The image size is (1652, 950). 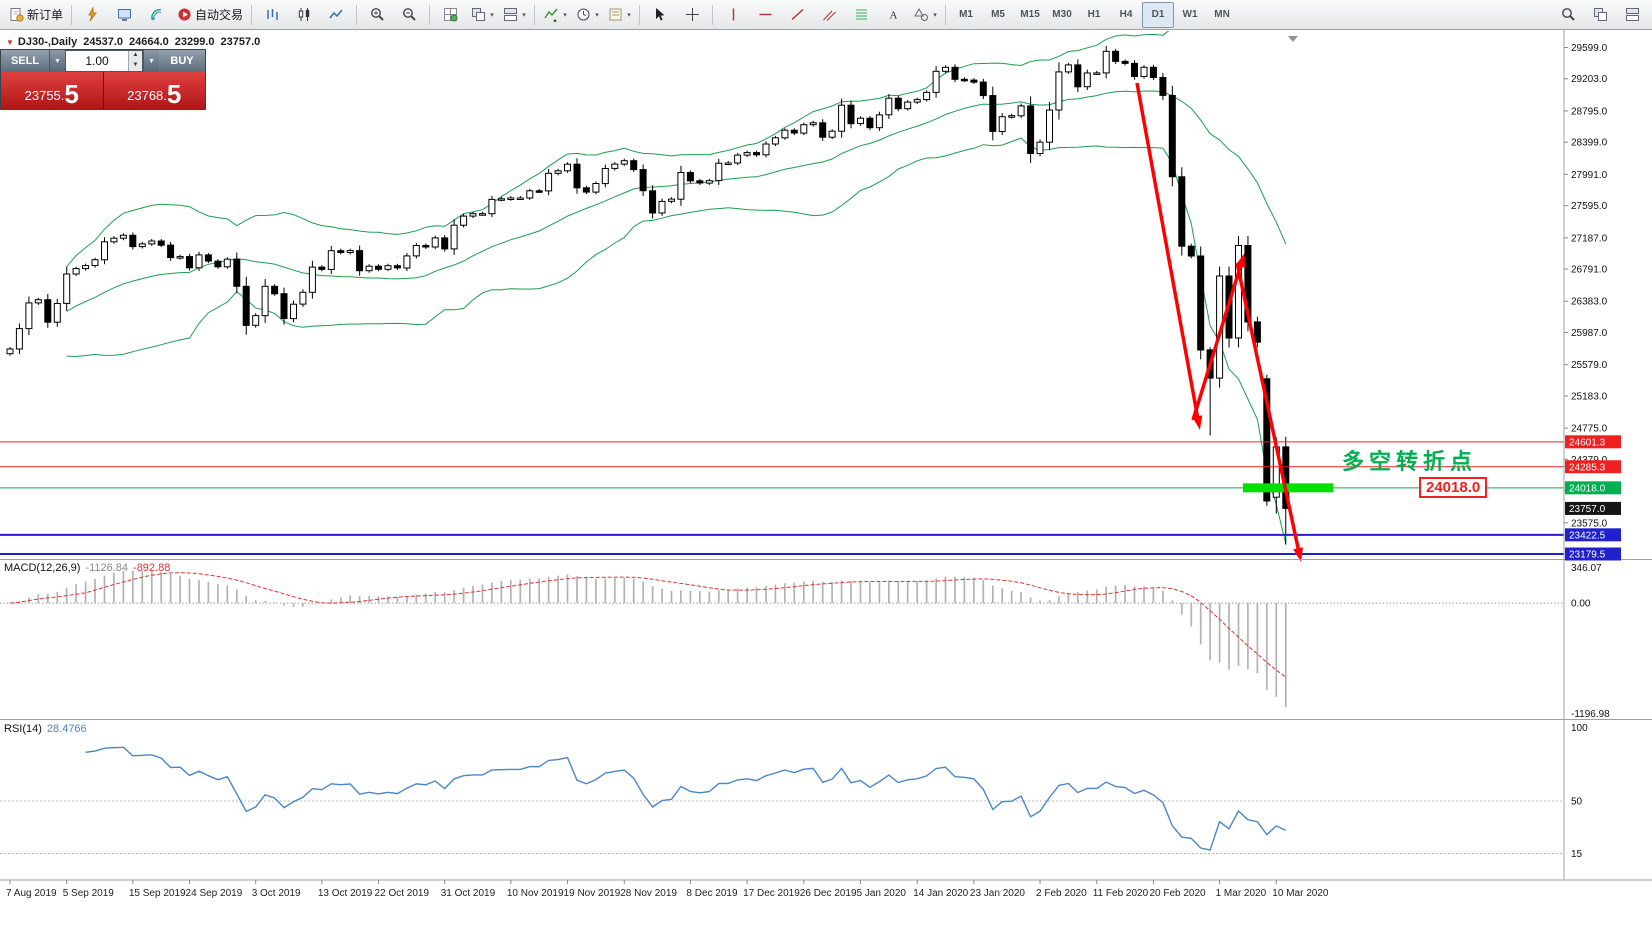 What do you see at coordinates (409, 15) in the screenshot?
I see `zoom-out-button` at bounding box center [409, 15].